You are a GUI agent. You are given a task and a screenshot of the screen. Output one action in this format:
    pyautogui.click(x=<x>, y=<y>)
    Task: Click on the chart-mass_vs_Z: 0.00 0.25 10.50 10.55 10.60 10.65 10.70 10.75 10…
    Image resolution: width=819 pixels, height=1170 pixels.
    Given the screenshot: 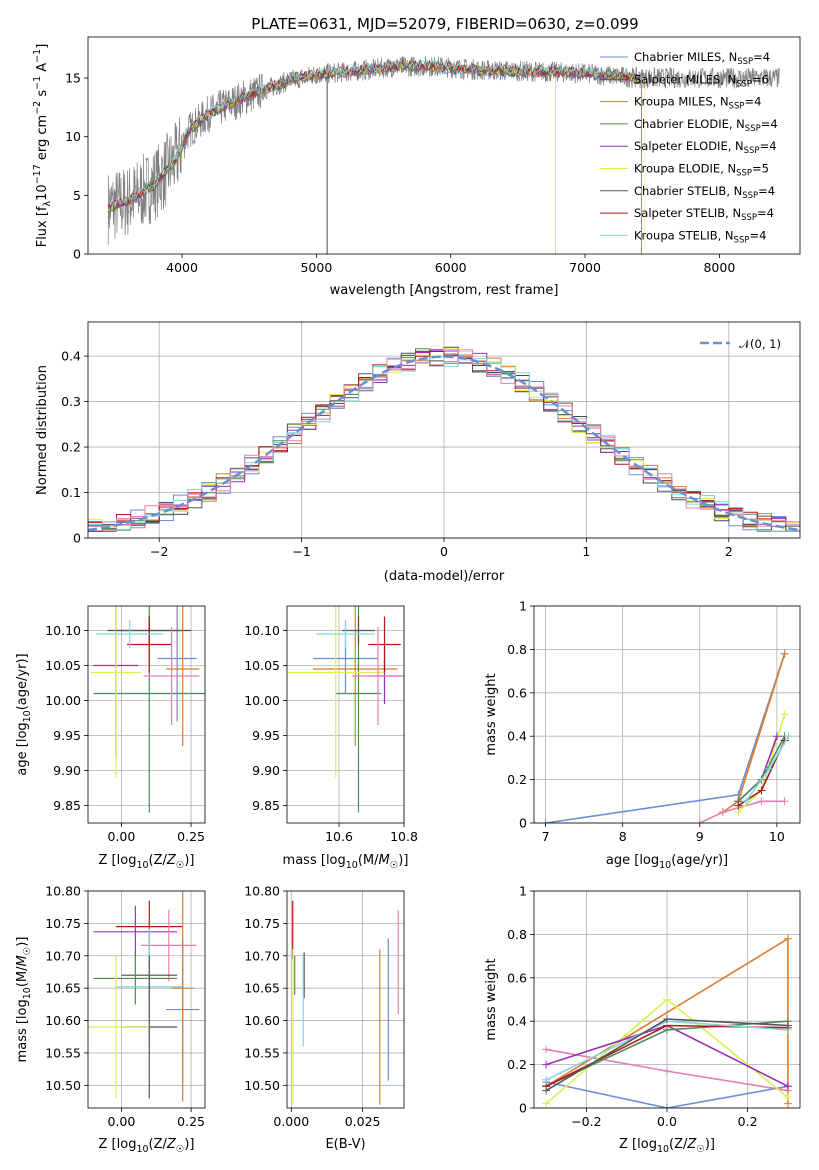 What is the action you would take?
    pyautogui.click(x=110, y=1019)
    